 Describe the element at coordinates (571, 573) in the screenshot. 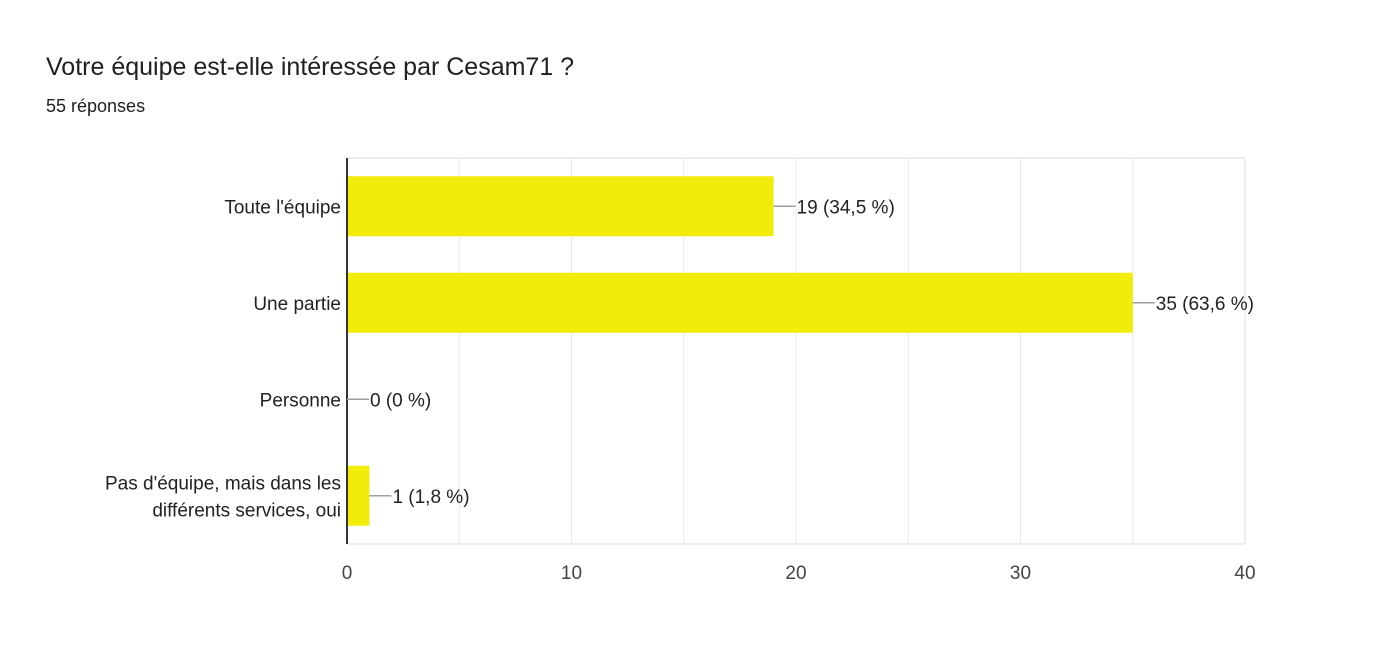

I see `x-tick-label: 10` at that location.